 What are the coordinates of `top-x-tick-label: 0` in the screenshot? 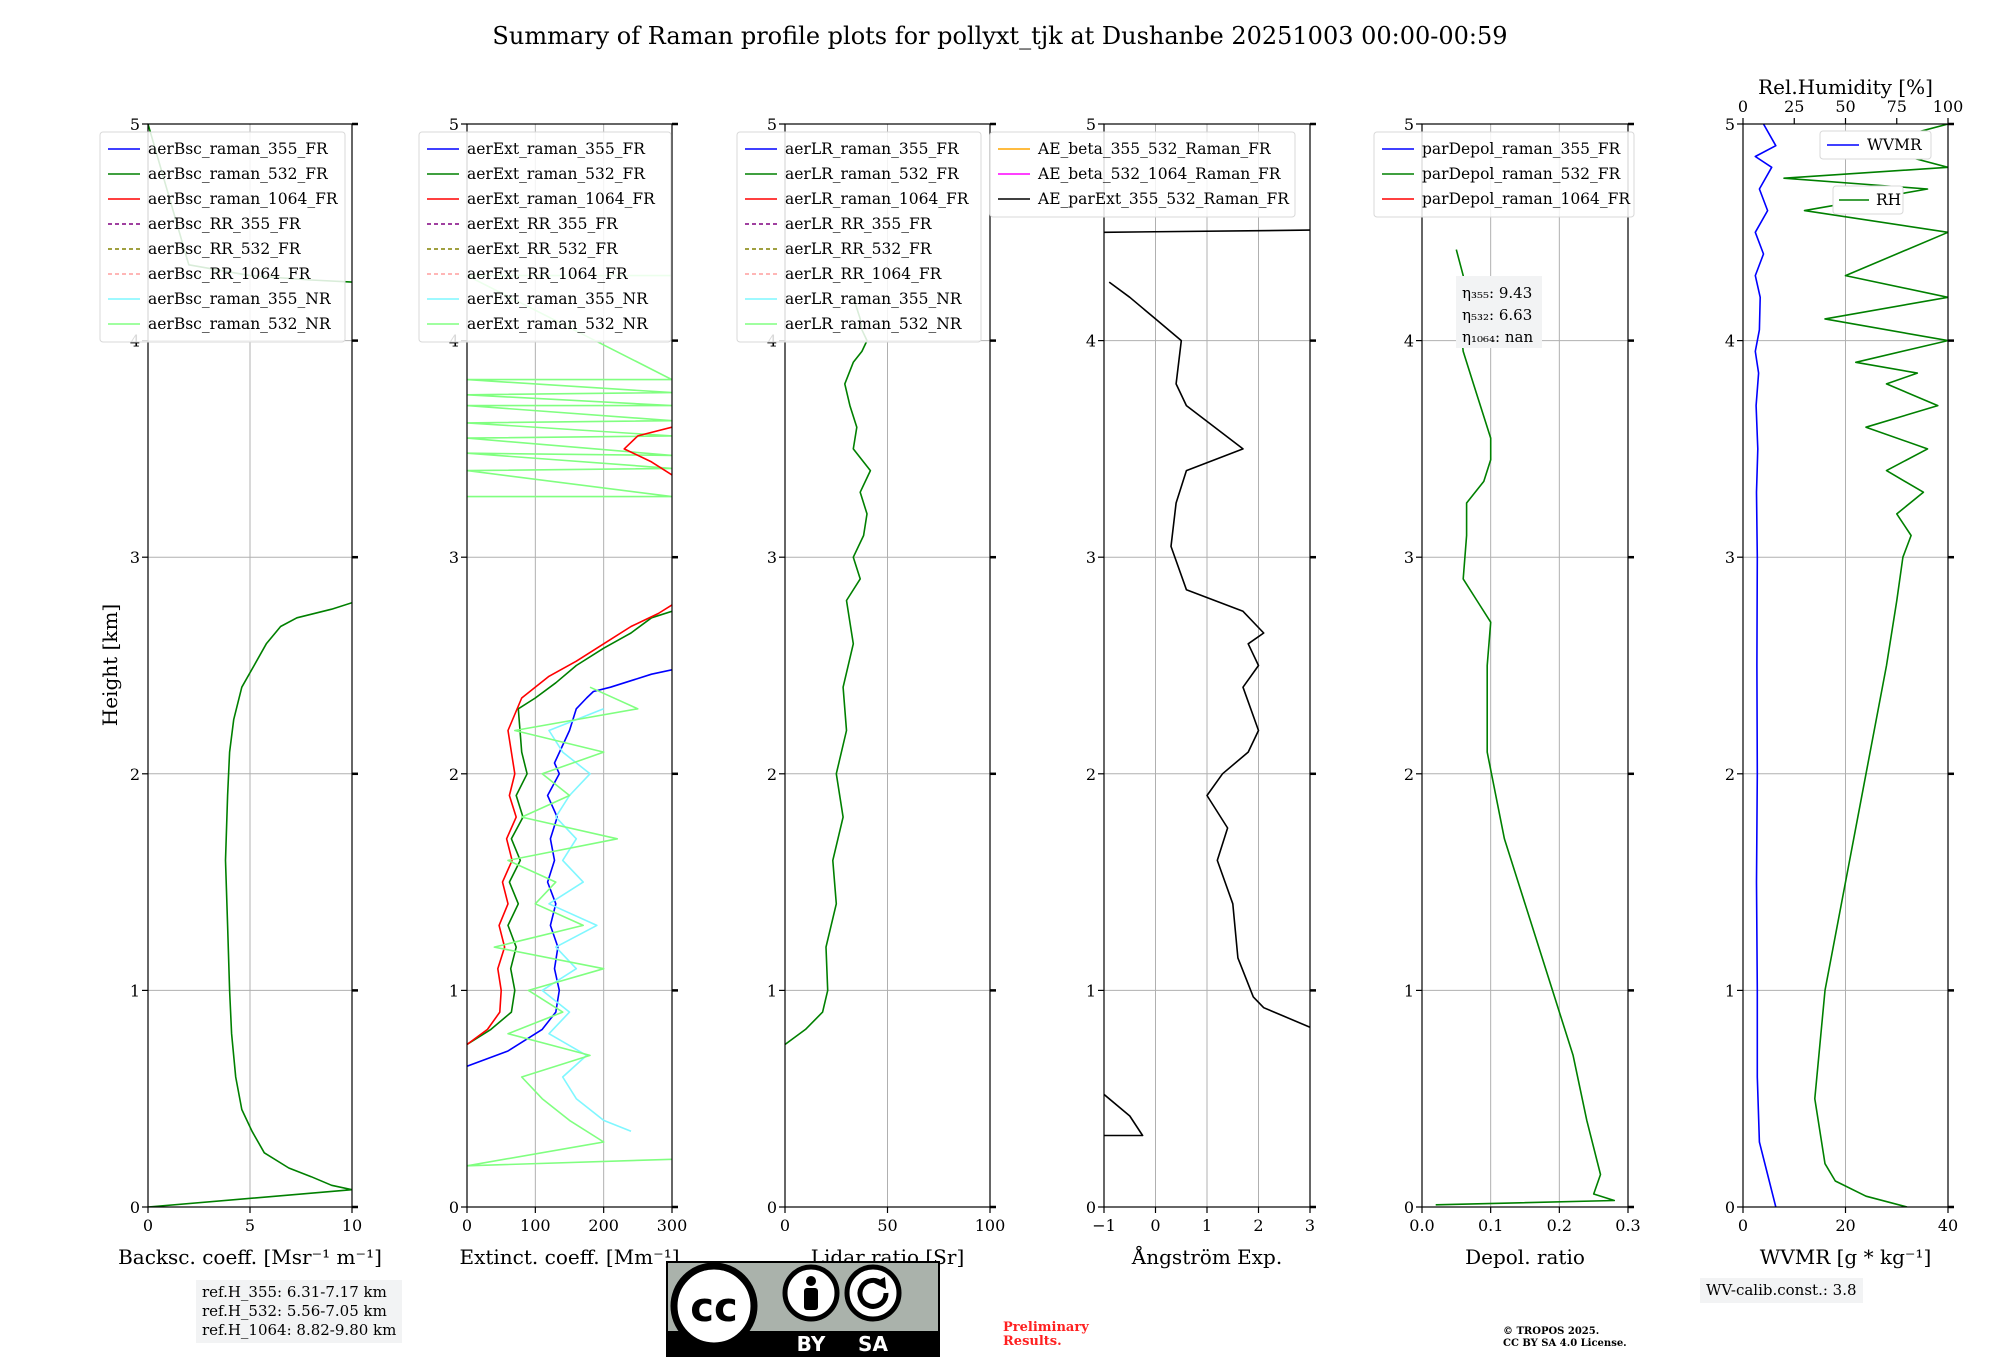 It's located at (1743, 106).